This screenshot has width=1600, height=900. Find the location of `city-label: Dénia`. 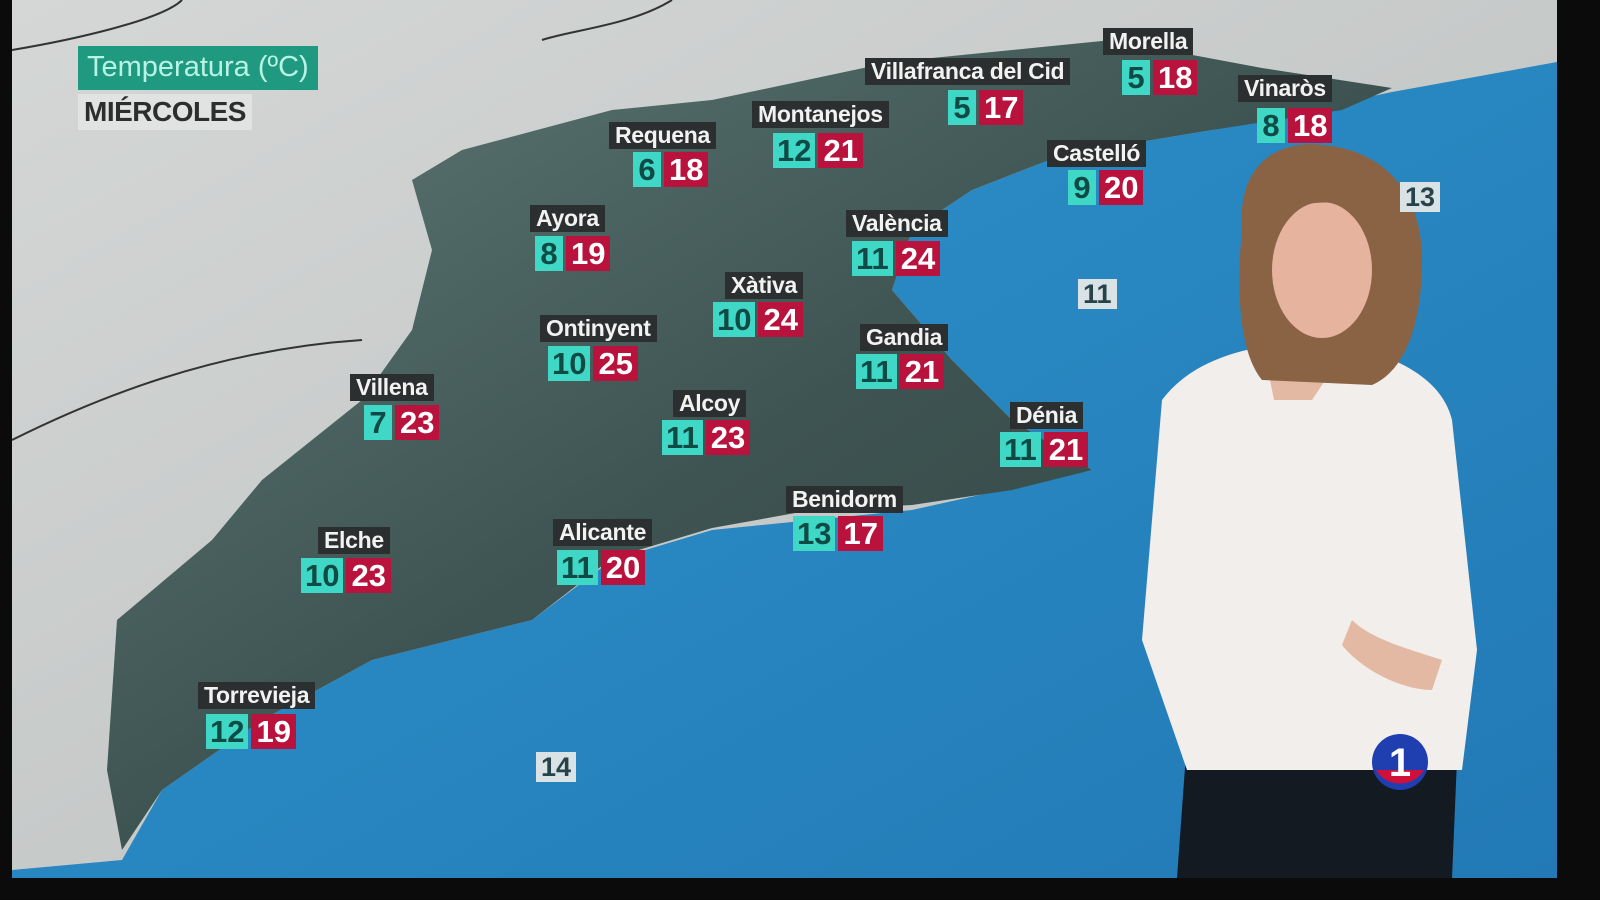

city-label: Dénia is located at coordinates (1047, 415).